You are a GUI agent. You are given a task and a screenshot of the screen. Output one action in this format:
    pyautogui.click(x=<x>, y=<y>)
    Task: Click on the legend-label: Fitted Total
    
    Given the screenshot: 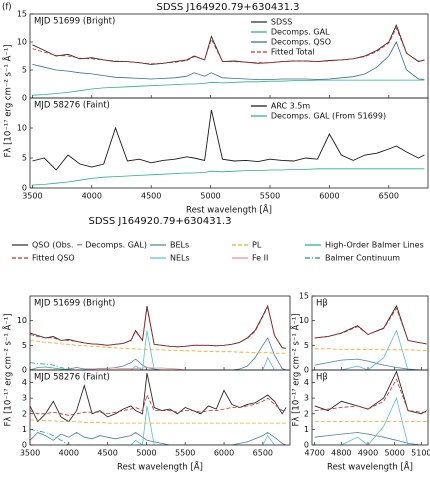 What is the action you would take?
    pyautogui.click(x=293, y=52)
    